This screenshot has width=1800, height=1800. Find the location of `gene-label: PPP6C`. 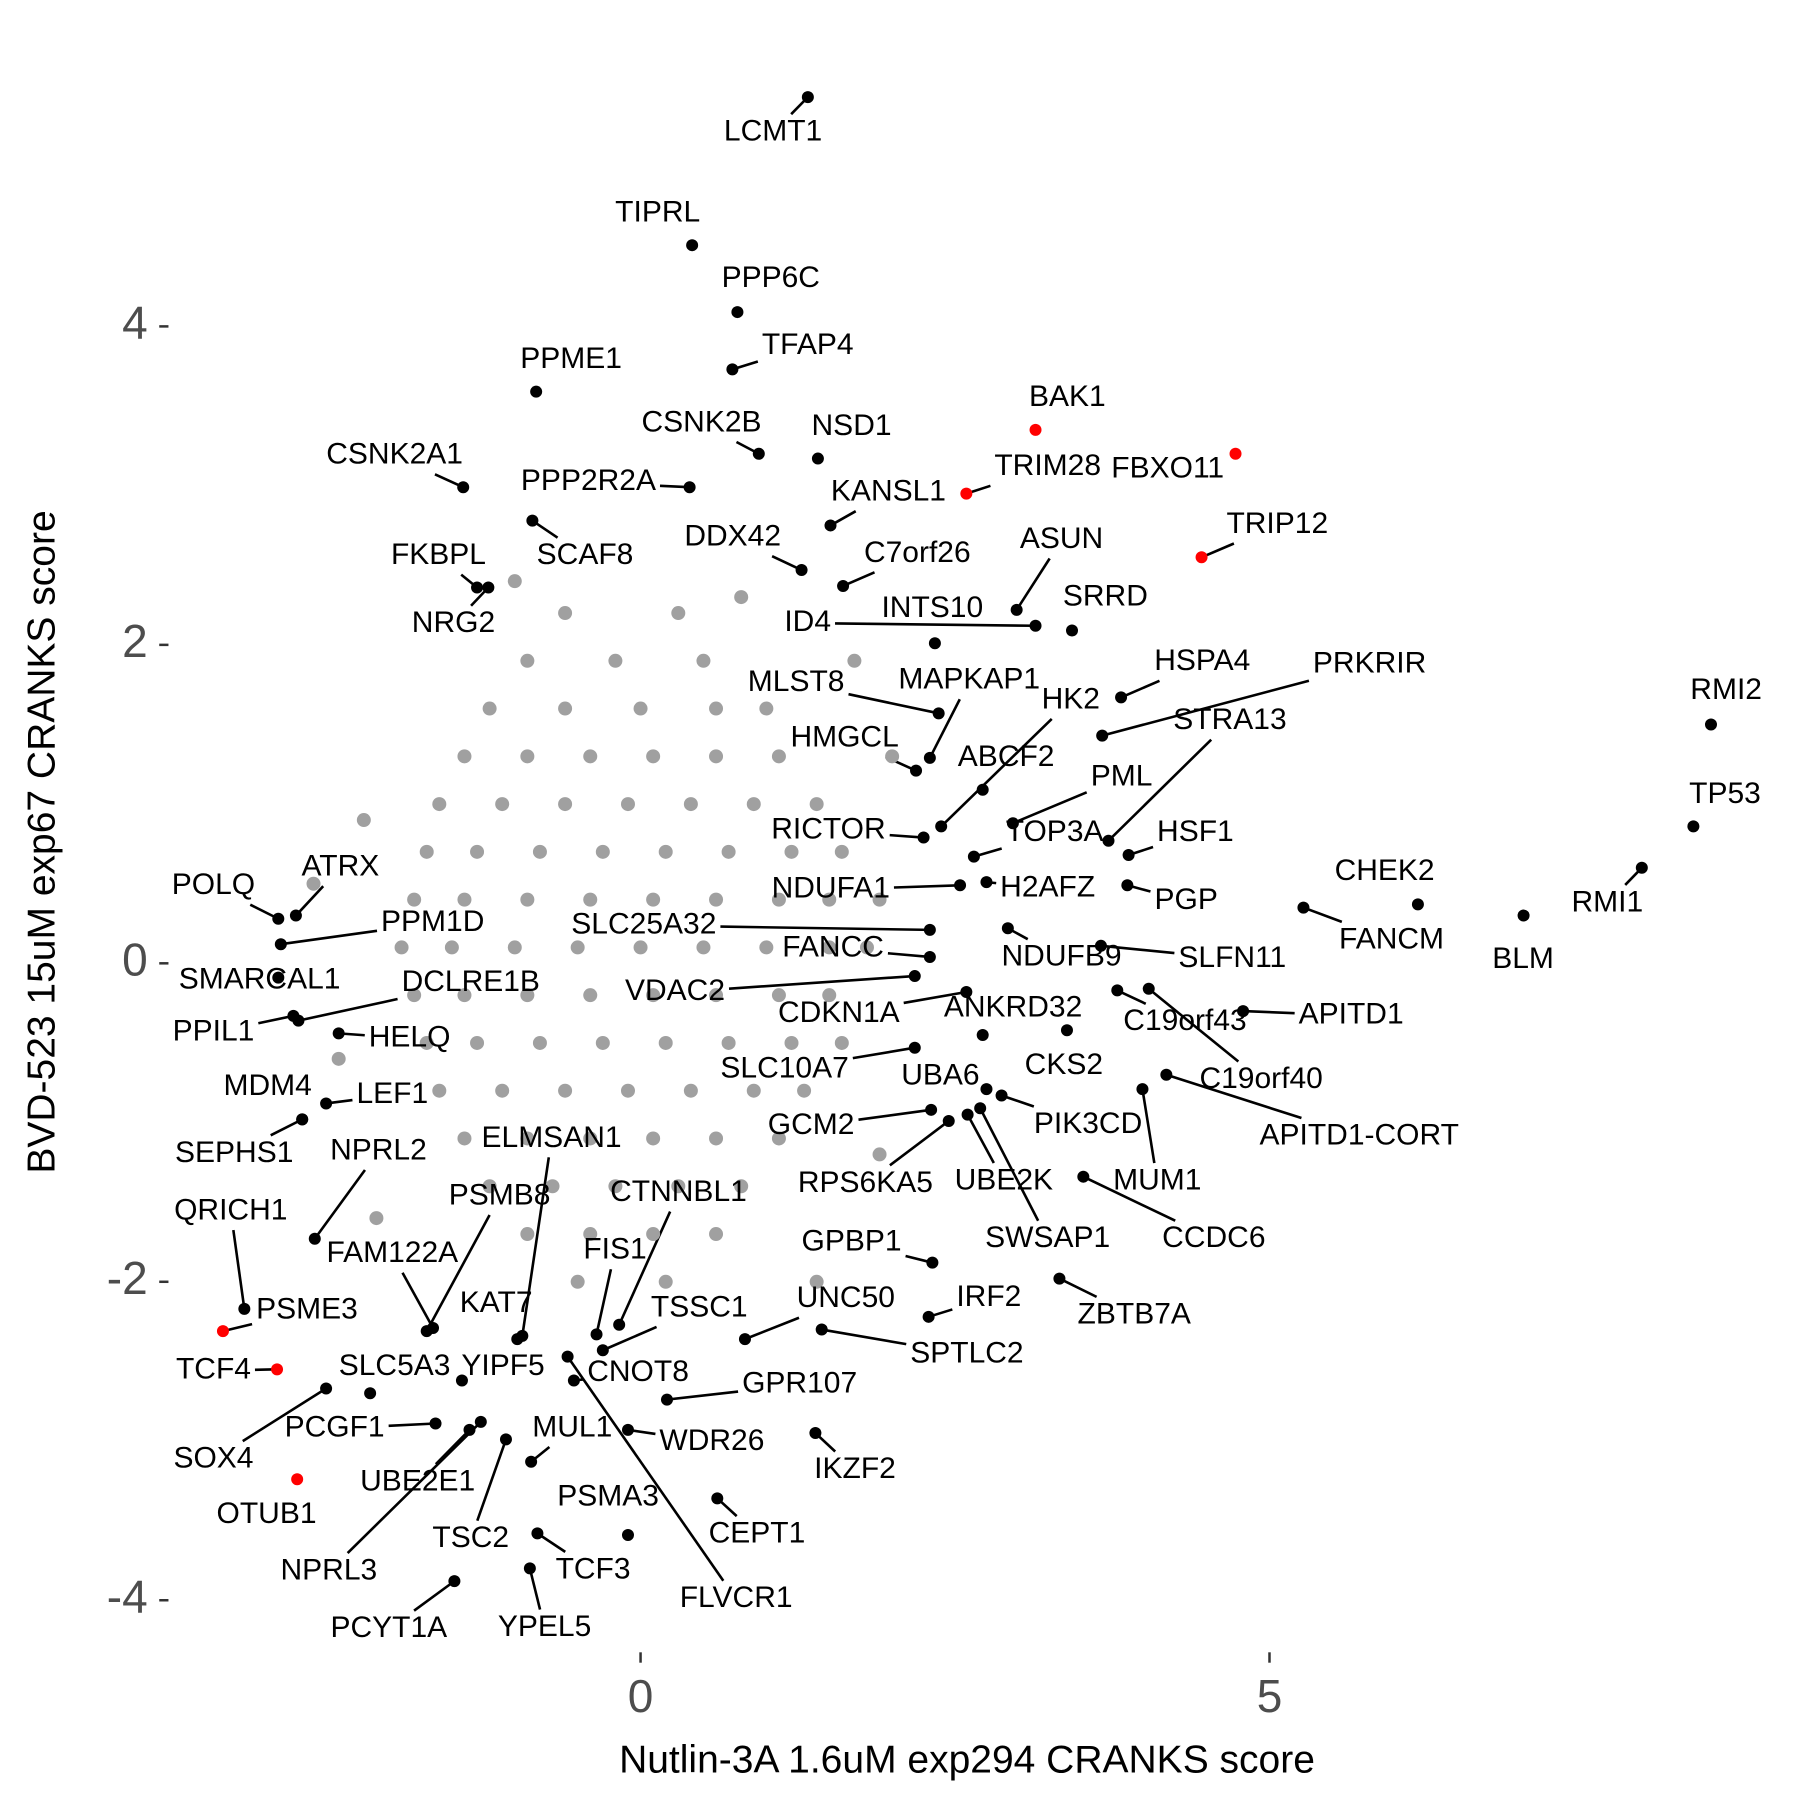

gene-label: PPP6C is located at coordinates (771, 277).